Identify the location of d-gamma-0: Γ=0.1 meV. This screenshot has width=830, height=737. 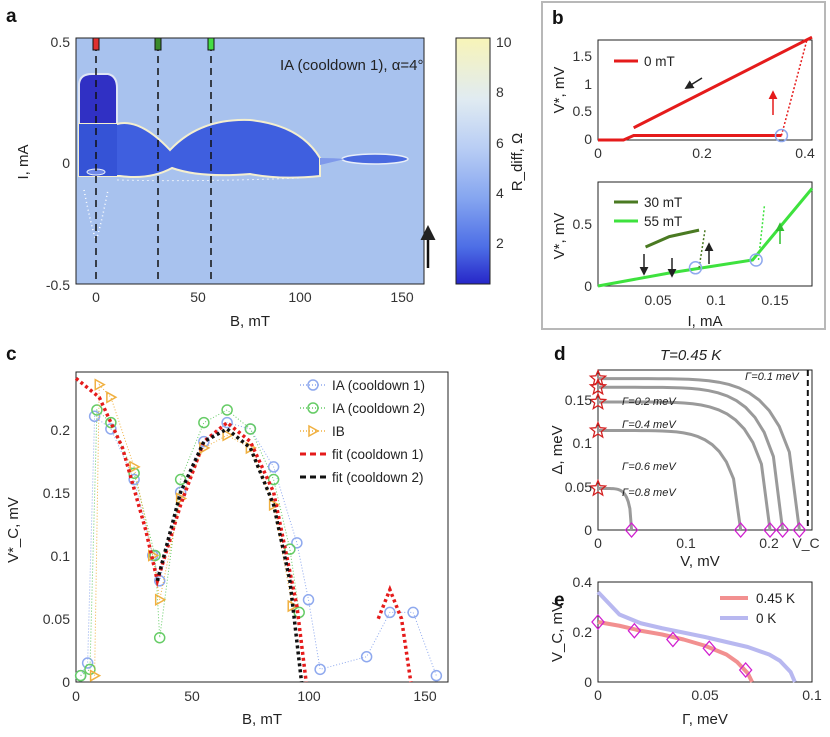
(772, 377).